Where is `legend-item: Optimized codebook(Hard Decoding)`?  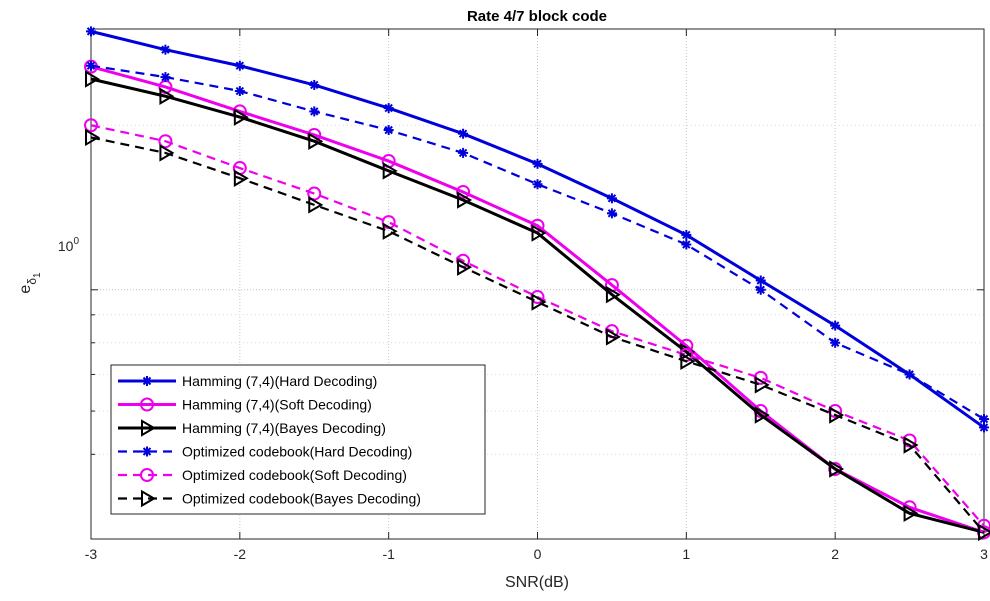 legend-item: Optimized codebook(Hard Decoding) is located at coordinates (265, 452).